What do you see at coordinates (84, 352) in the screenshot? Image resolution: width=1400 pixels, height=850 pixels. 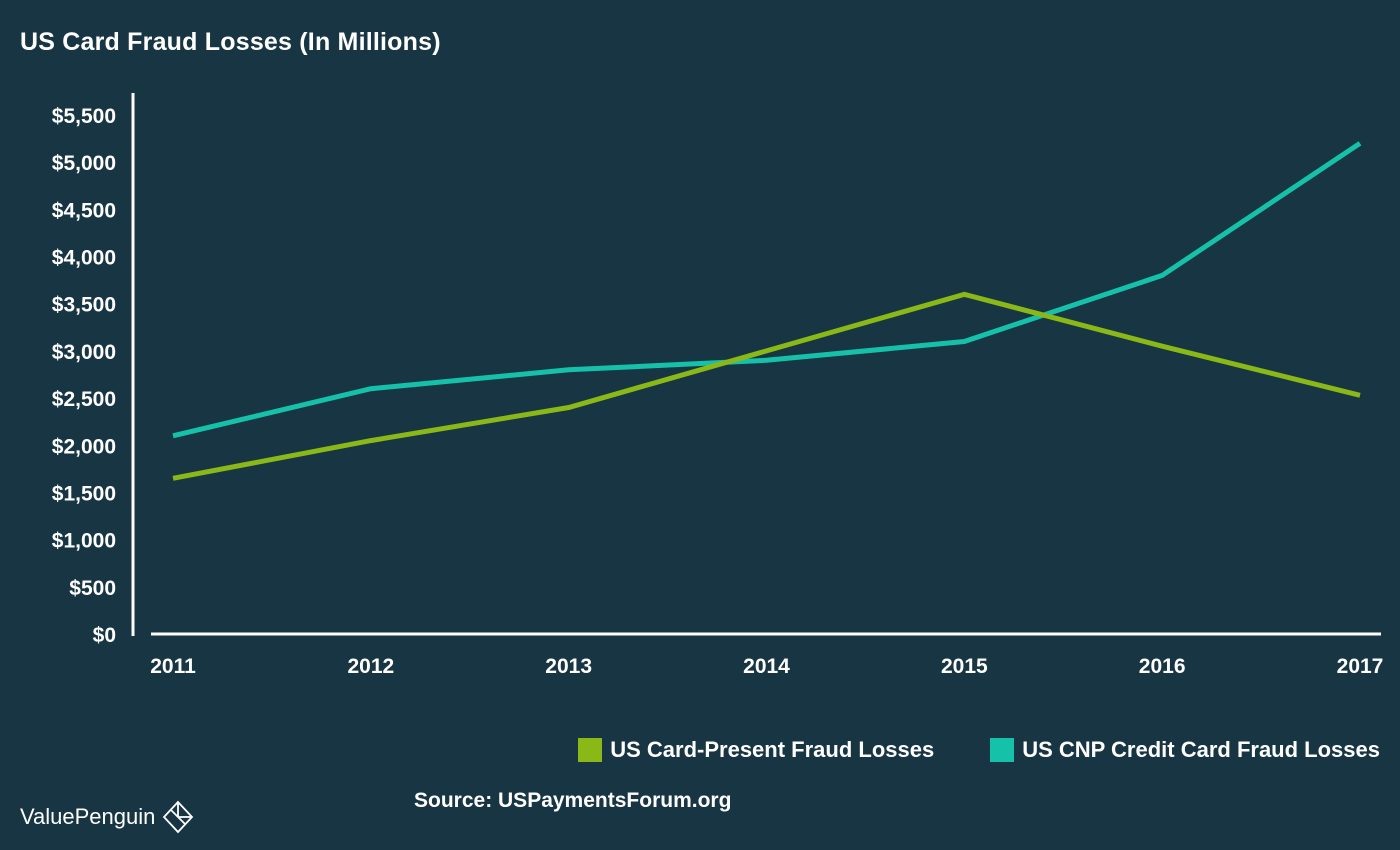 I see `y-tick-label: $3,000` at bounding box center [84, 352].